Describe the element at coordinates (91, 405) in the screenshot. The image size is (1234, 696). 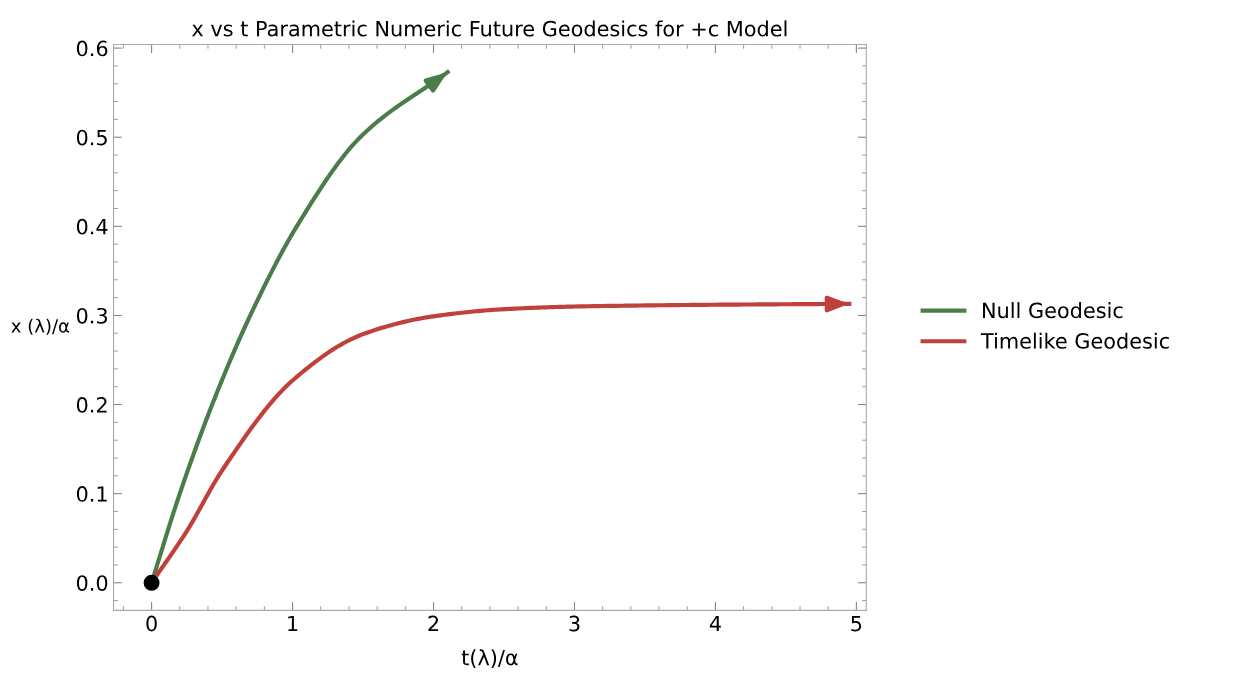
I see `y-tick-label: 0.2` at that location.